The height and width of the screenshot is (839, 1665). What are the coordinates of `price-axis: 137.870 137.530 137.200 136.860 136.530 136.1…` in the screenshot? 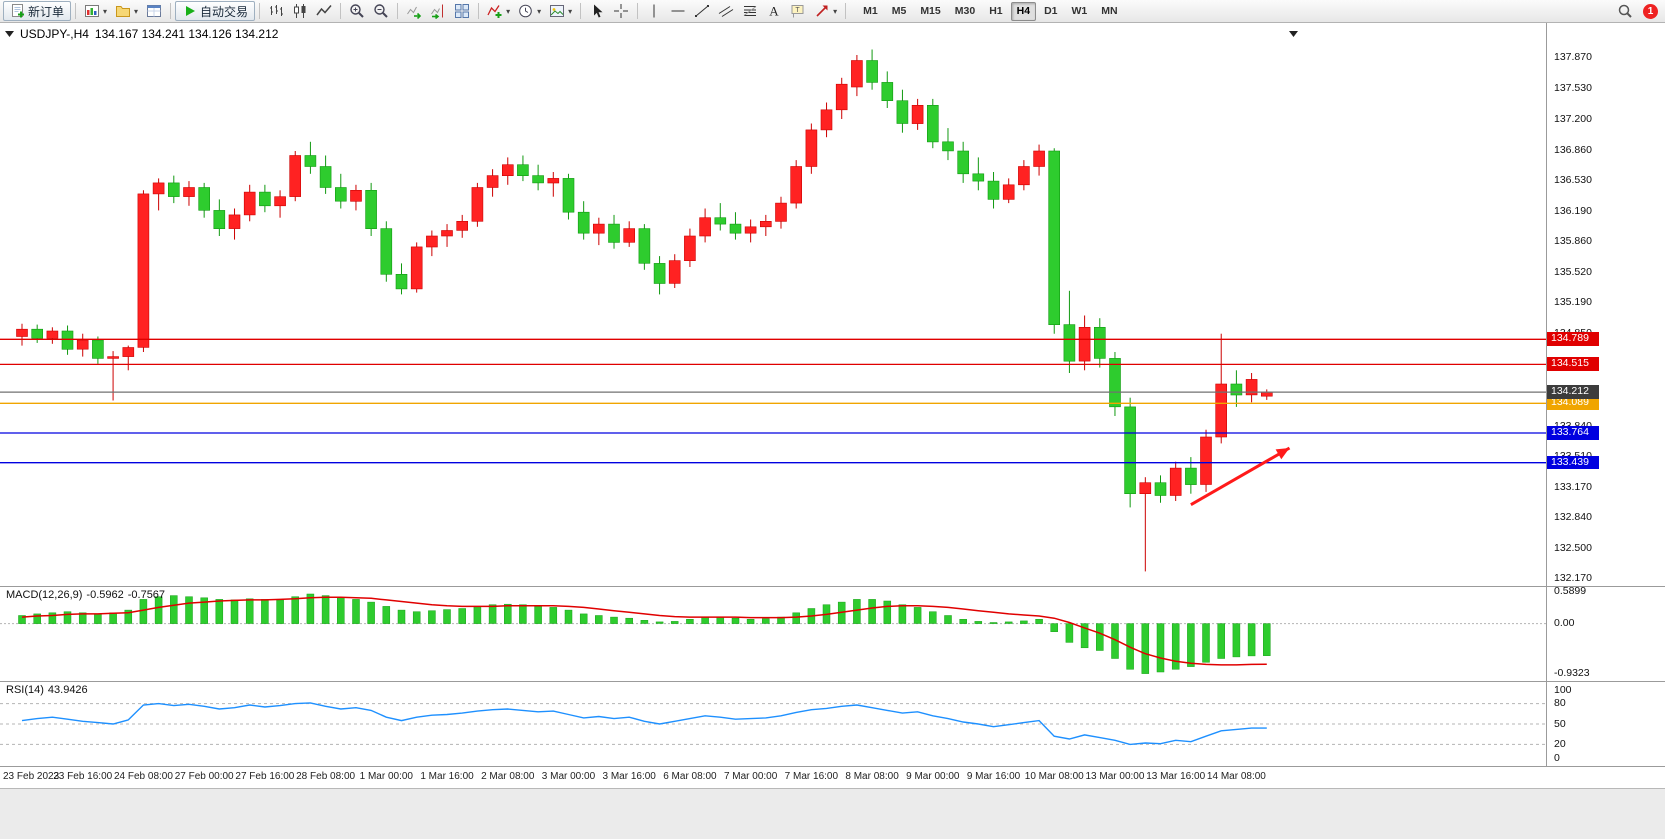 It's located at (1605, 394).